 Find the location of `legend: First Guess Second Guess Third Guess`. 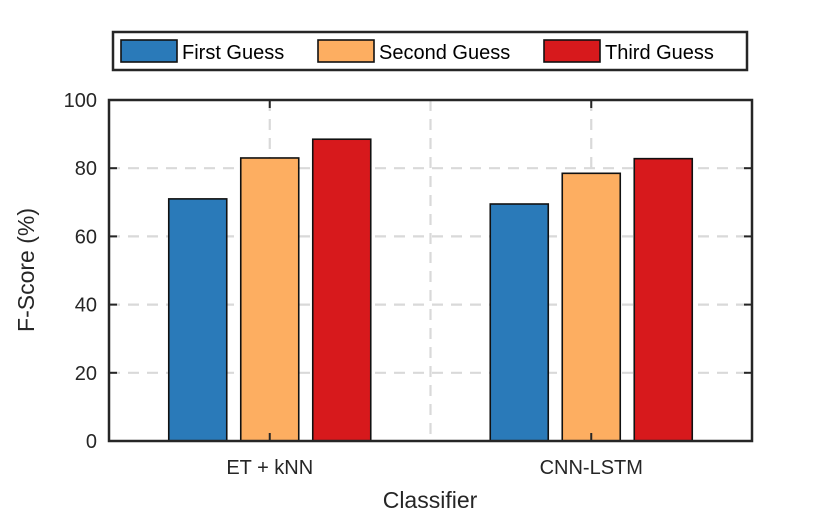

legend: First Guess Second Guess Third Guess is located at coordinates (430, 51).